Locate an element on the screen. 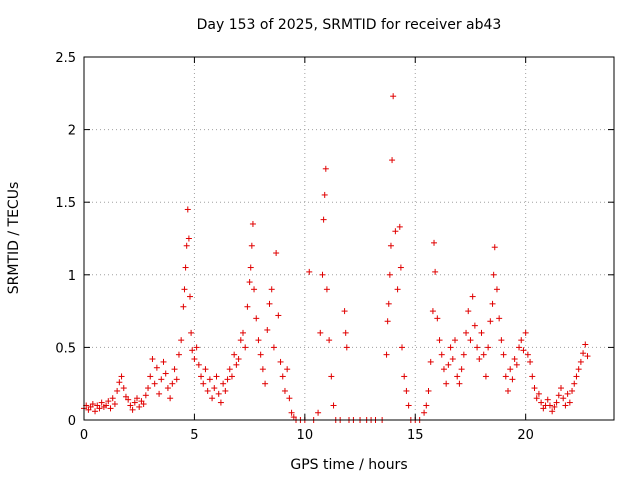 This screenshot has height=480, width=640. x-tick-label: 5 is located at coordinates (194, 435).